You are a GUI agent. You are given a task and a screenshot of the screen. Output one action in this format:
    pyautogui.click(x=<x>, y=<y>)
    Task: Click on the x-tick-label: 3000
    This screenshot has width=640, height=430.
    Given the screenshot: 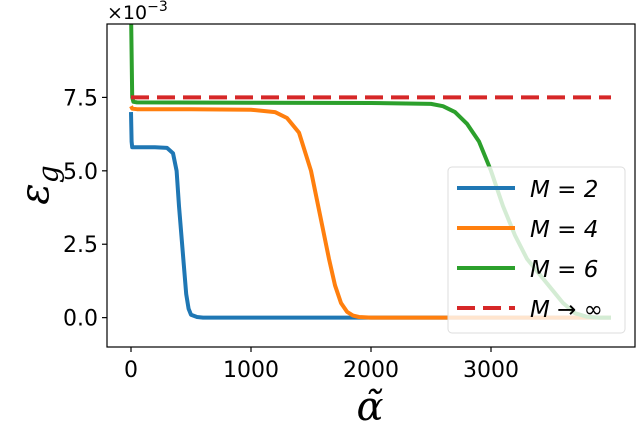 What is the action you would take?
    pyautogui.click(x=491, y=370)
    